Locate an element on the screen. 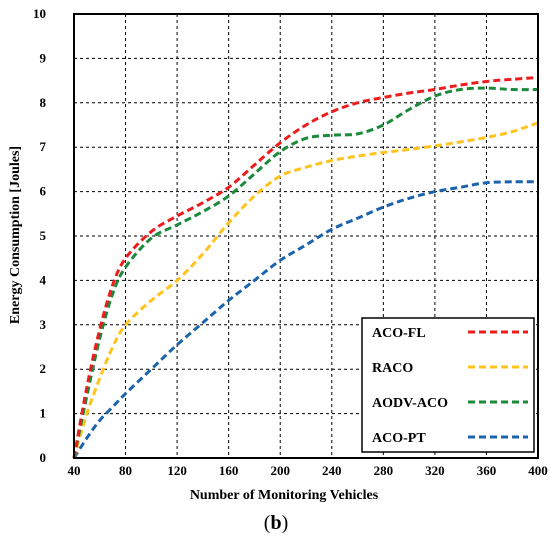 The image size is (550, 542). figure-caption: (b) is located at coordinates (276, 523).